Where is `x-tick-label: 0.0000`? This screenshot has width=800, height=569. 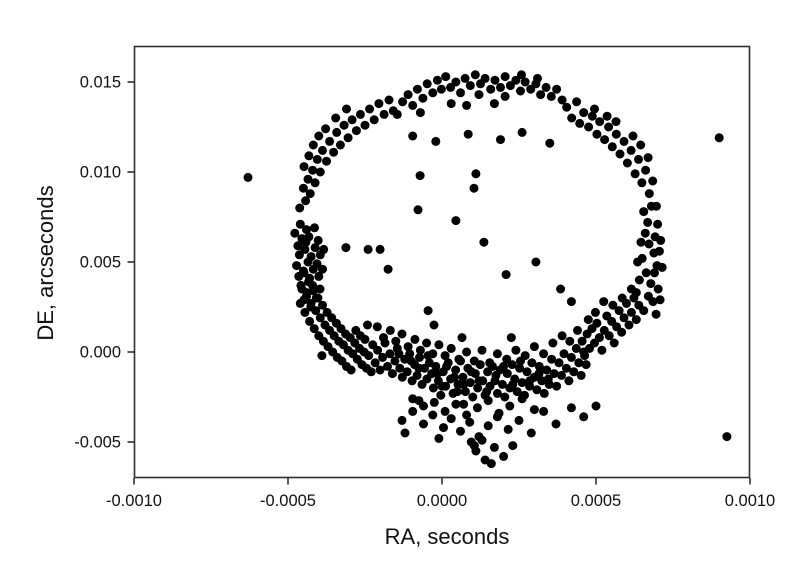 x-tick-label: 0.0000 is located at coordinates (442, 501).